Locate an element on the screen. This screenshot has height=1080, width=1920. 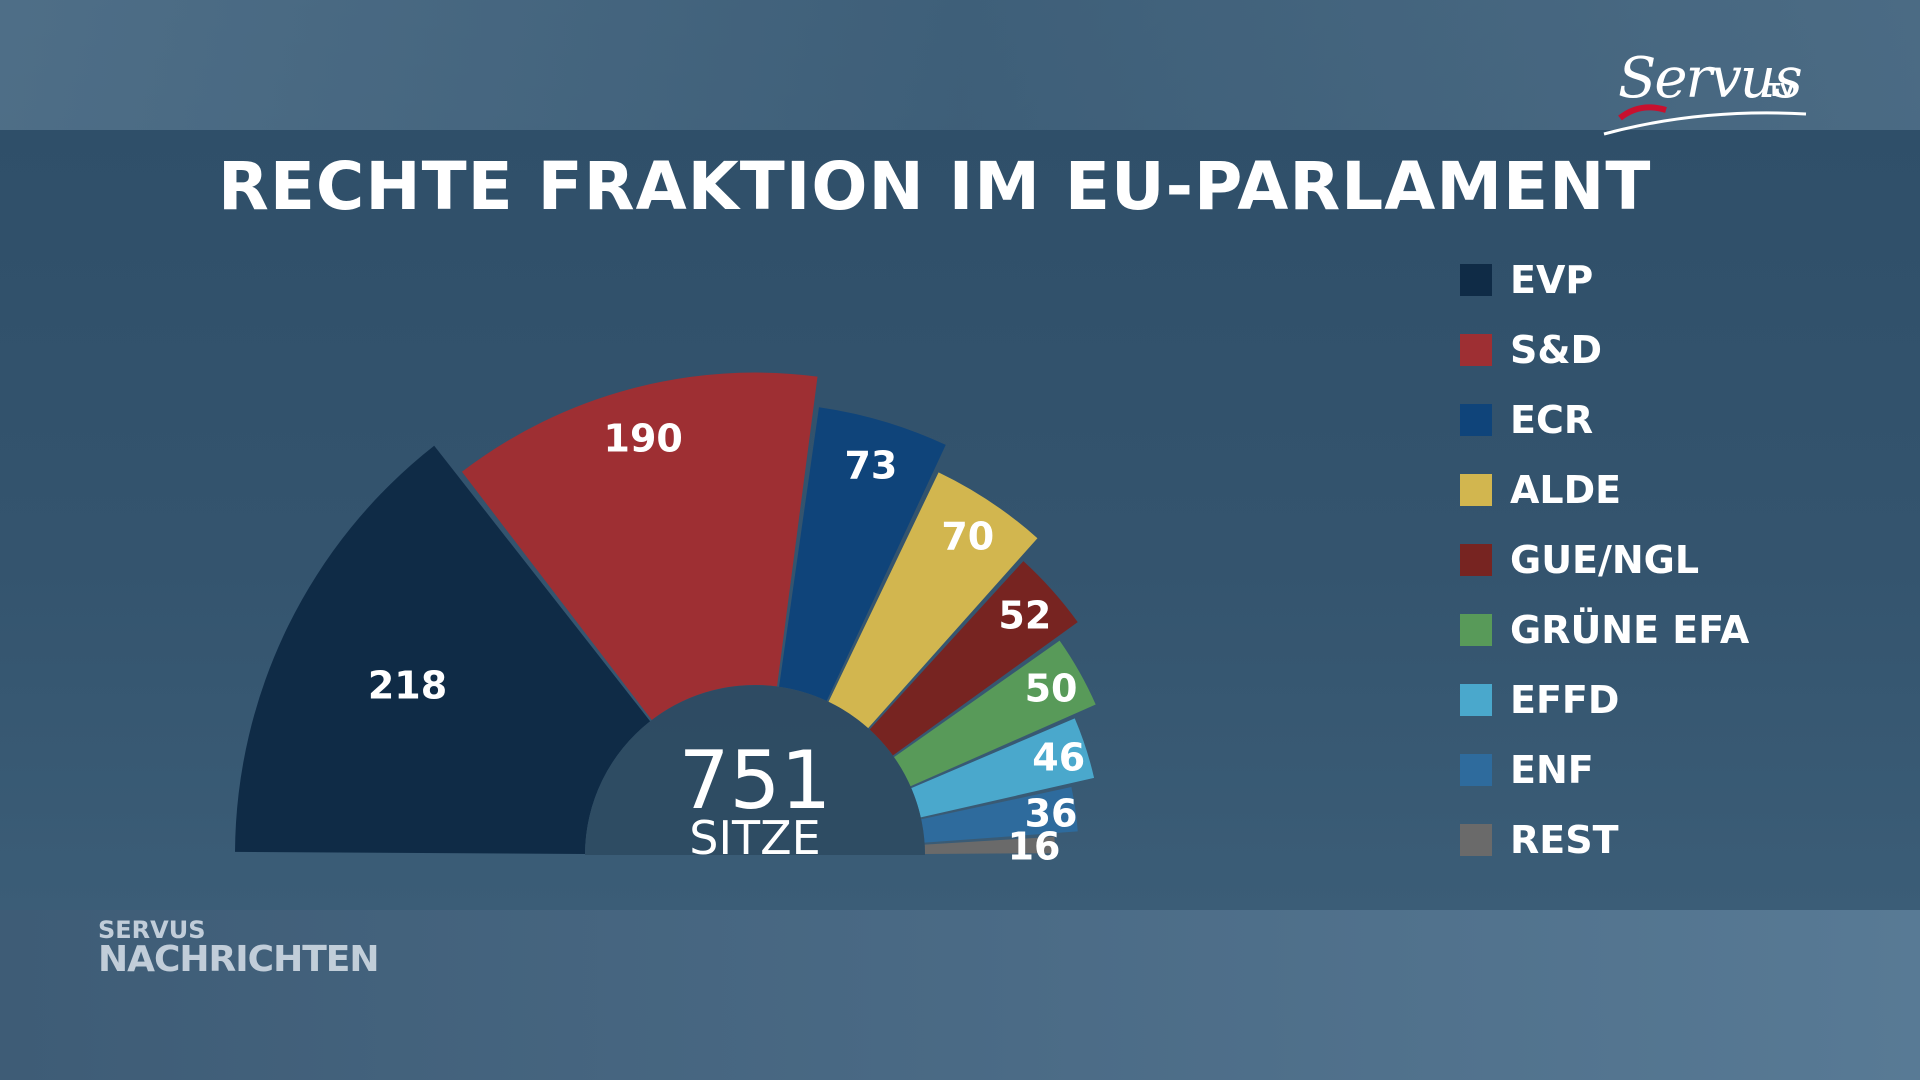
legend-label: EFFD is located at coordinates (1565, 700).